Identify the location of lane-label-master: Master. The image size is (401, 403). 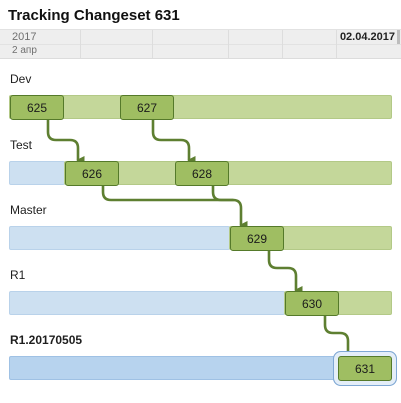
(28, 210).